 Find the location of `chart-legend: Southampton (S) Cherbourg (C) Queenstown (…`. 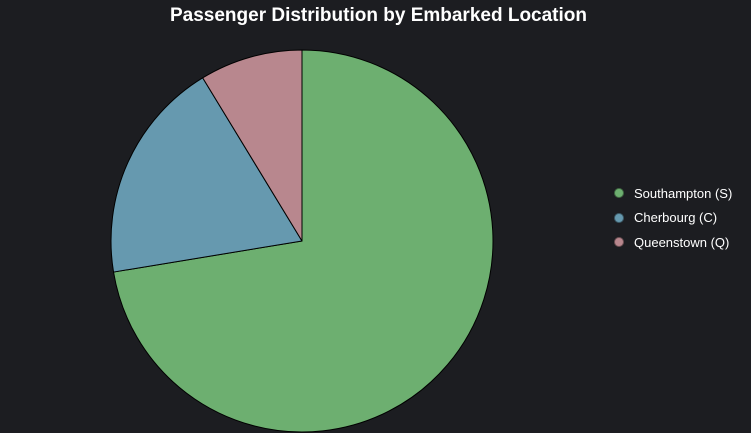

chart-legend: Southampton (S) Cherbourg (C) Queenstown (… is located at coordinates (673, 218).